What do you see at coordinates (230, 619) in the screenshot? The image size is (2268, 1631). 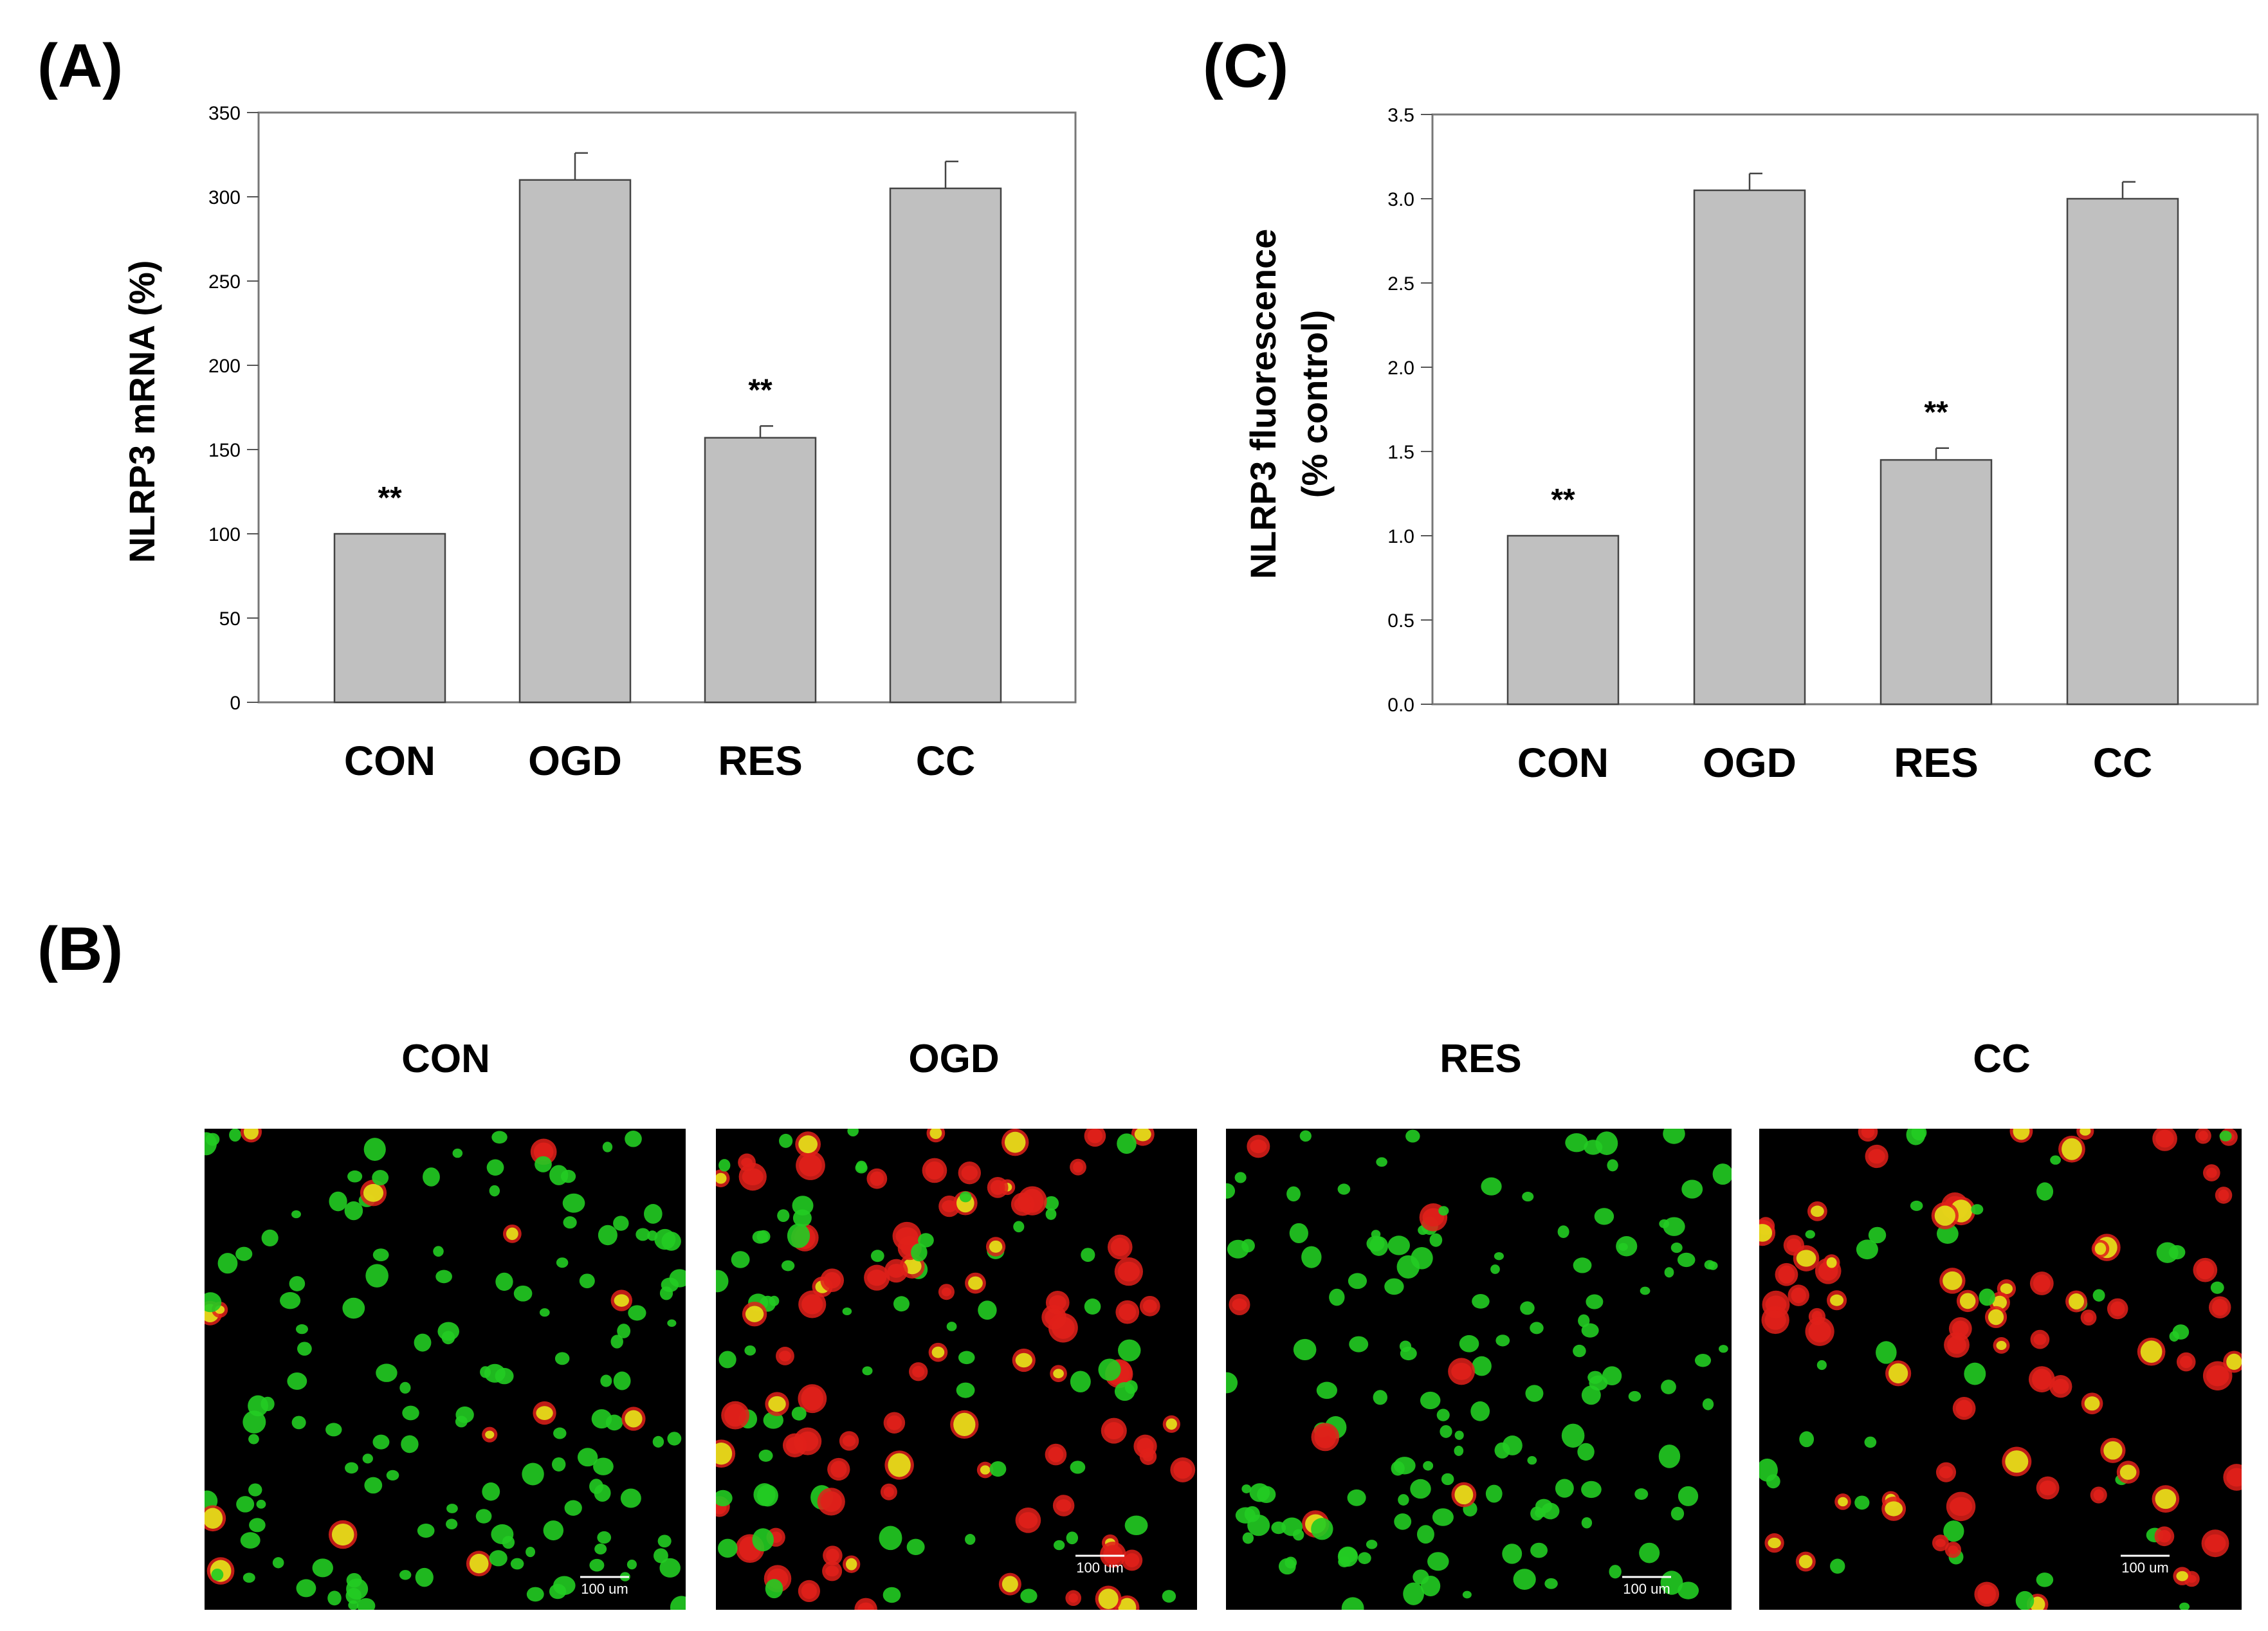 I see `y-tick-label: 50` at bounding box center [230, 619].